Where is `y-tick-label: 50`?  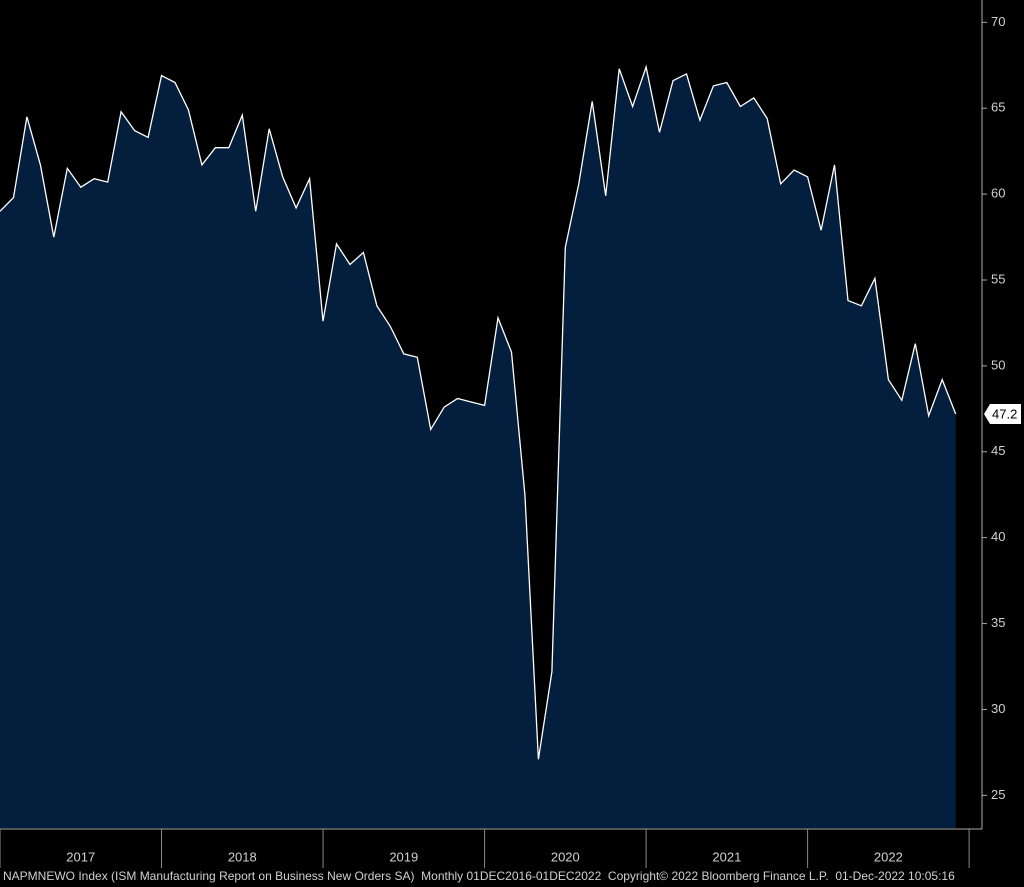 y-tick-label: 50 is located at coordinates (998, 364).